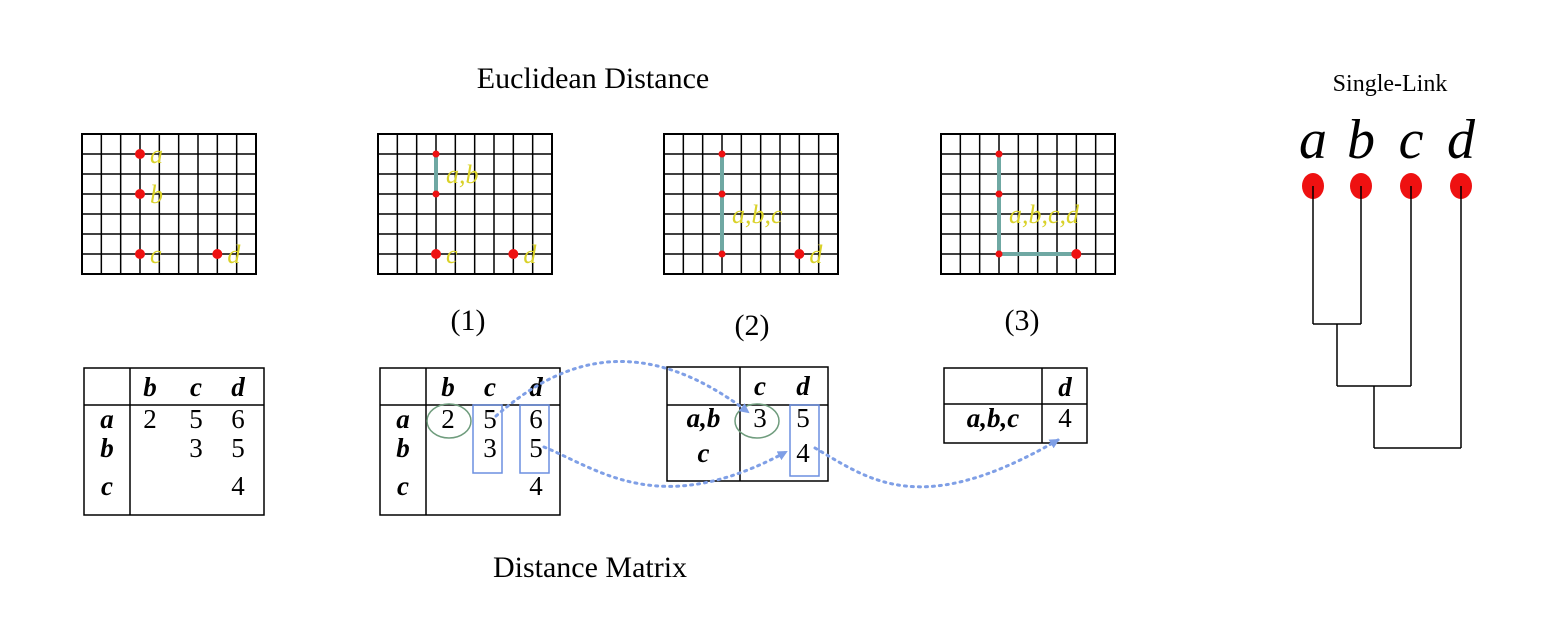 The image size is (1544, 635). What do you see at coordinates (1461, 140) in the screenshot?
I see `leaf-label-d: d` at bounding box center [1461, 140].